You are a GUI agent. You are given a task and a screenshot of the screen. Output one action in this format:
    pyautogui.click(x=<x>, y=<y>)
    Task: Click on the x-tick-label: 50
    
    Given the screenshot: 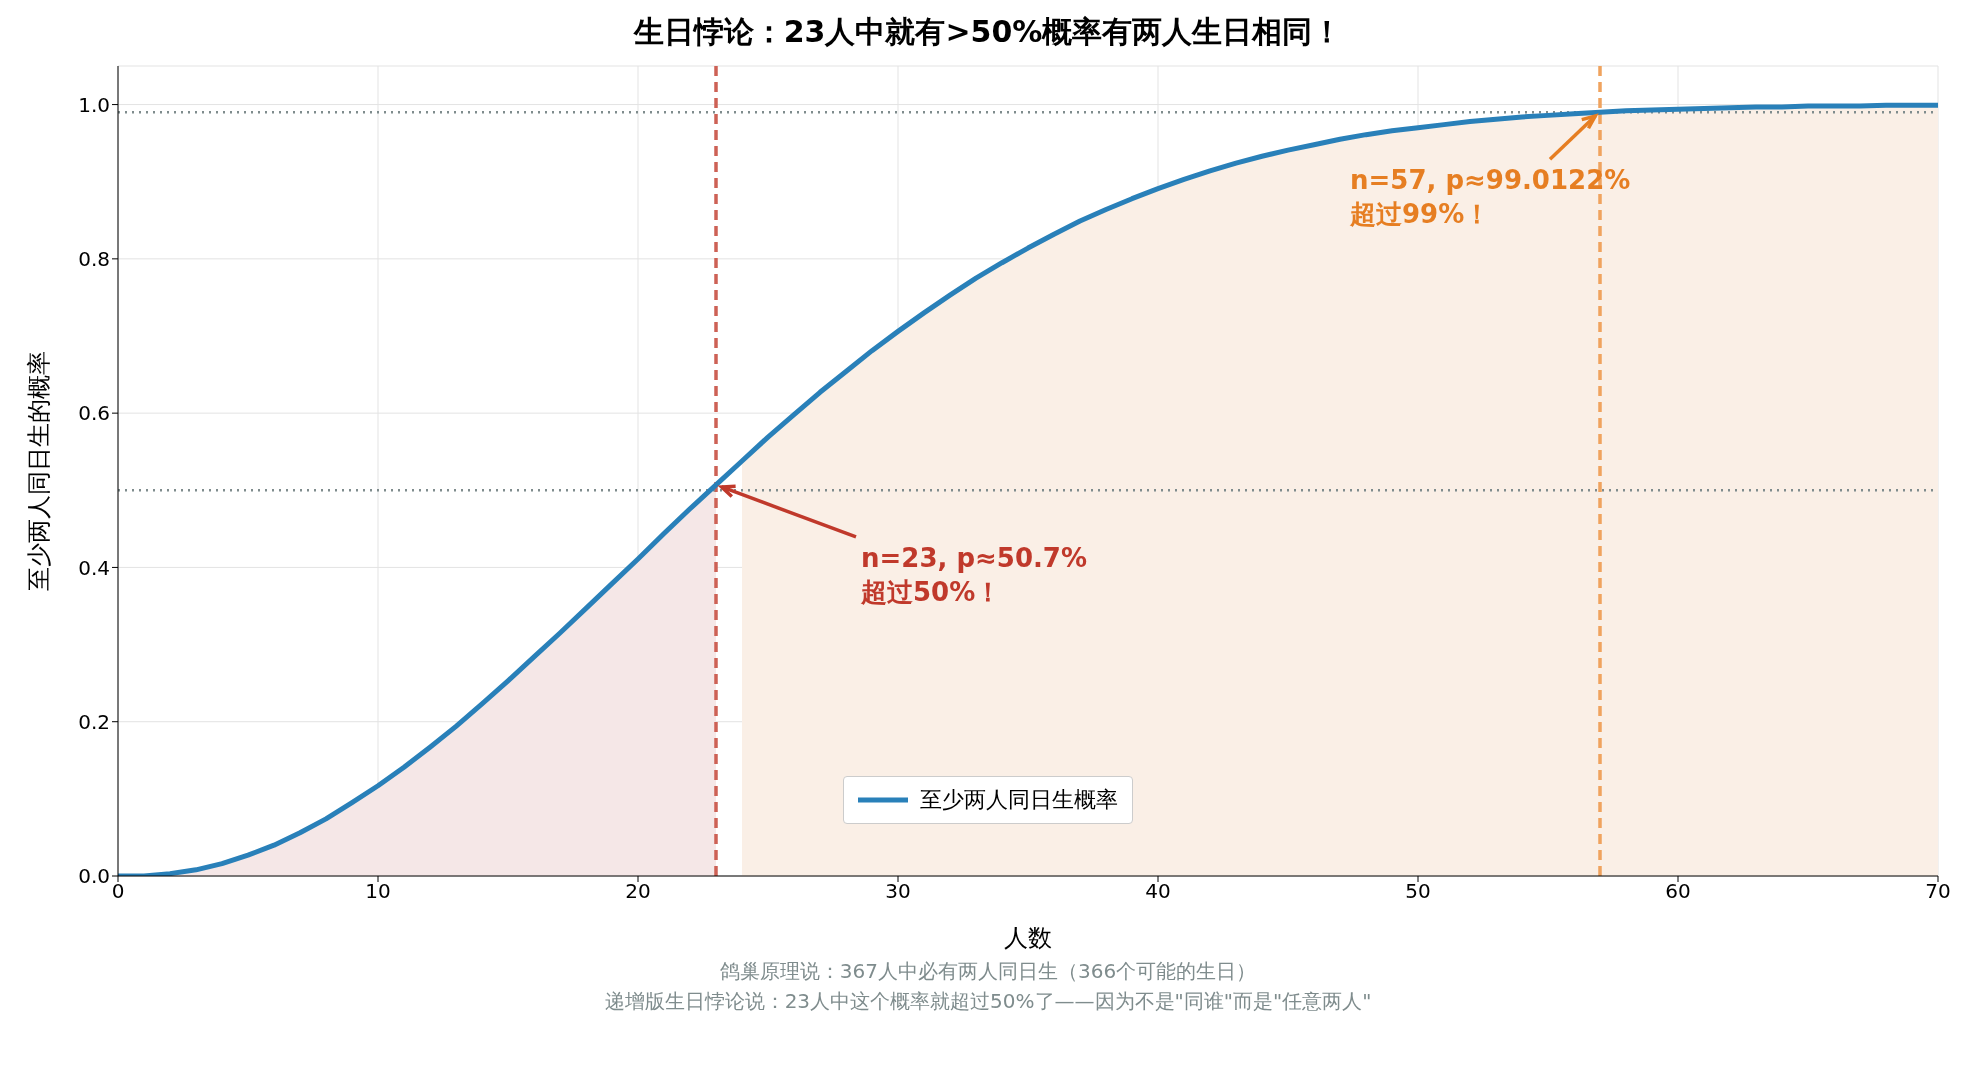 What is the action you would take?
    pyautogui.click(x=1418, y=891)
    